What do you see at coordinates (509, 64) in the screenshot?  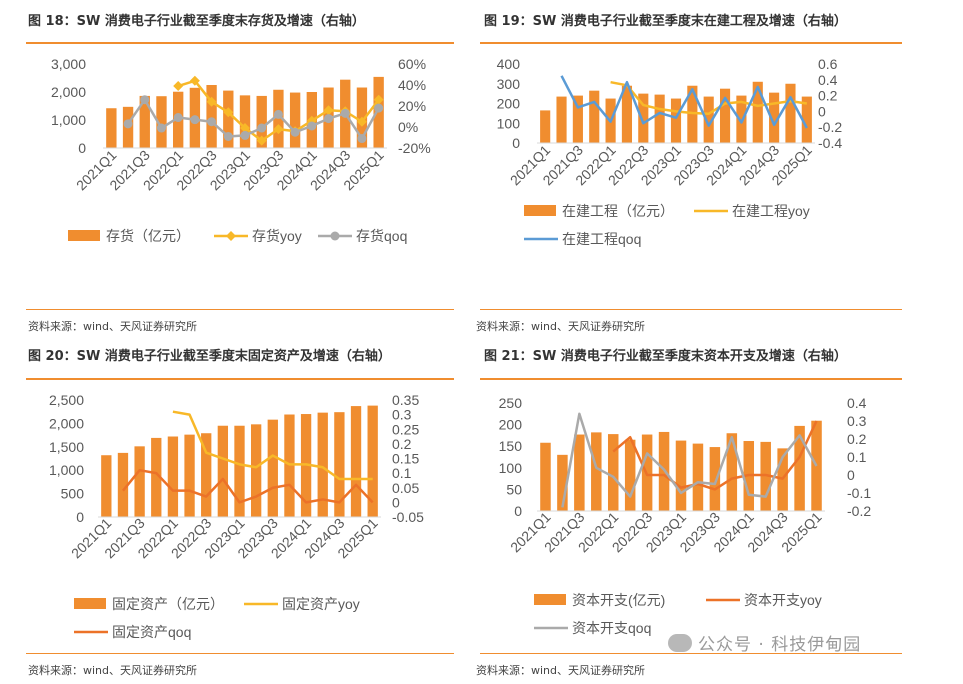 I see `y-left-tick-label: 400` at bounding box center [509, 64].